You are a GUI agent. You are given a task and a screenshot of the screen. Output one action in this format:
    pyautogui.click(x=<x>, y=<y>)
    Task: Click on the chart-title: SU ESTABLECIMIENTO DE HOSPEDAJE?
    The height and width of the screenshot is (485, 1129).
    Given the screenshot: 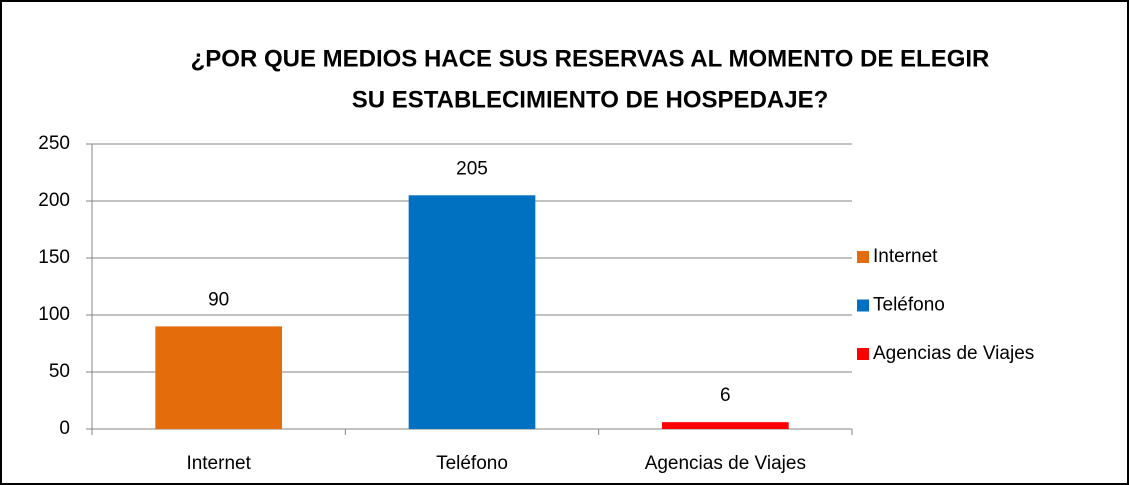 What is the action you would take?
    pyautogui.click(x=590, y=99)
    